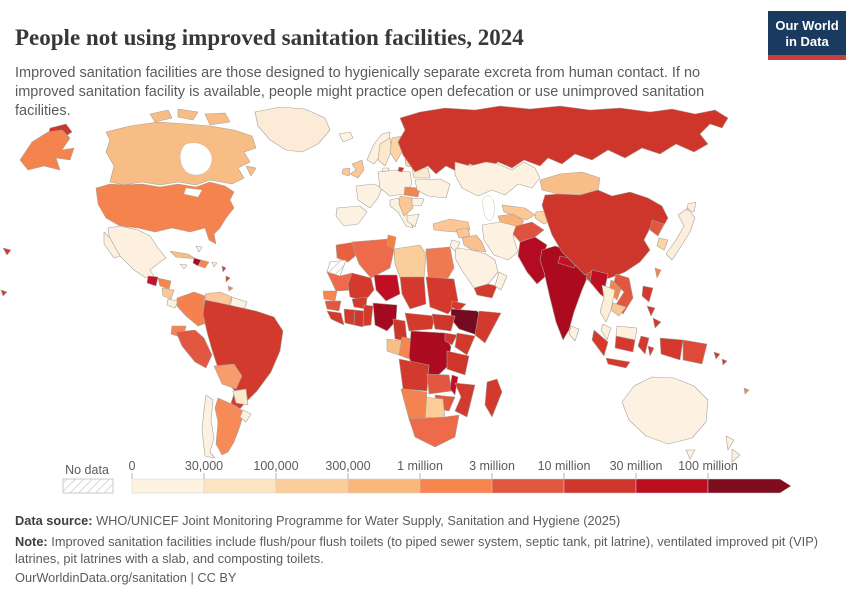  Describe the element at coordinates (197, 262) in the screenshot. I see `region-haiti` at that location.